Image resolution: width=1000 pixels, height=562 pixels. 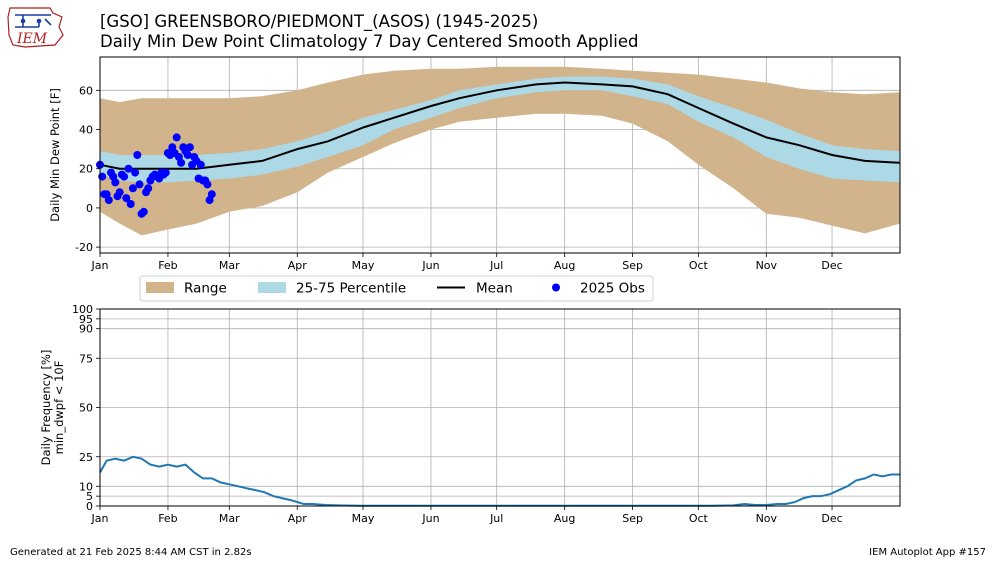 What do you see at coordinates (564, 518) in the screenshot?
I see `bottom-xtick-label: Aug` at bounding box center [564, 518].